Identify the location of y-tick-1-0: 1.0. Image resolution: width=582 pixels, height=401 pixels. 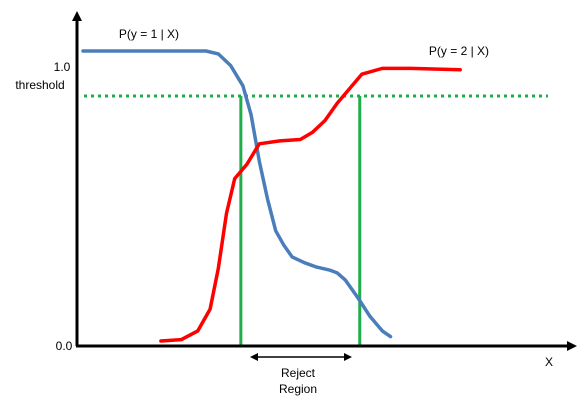
(62, 67).